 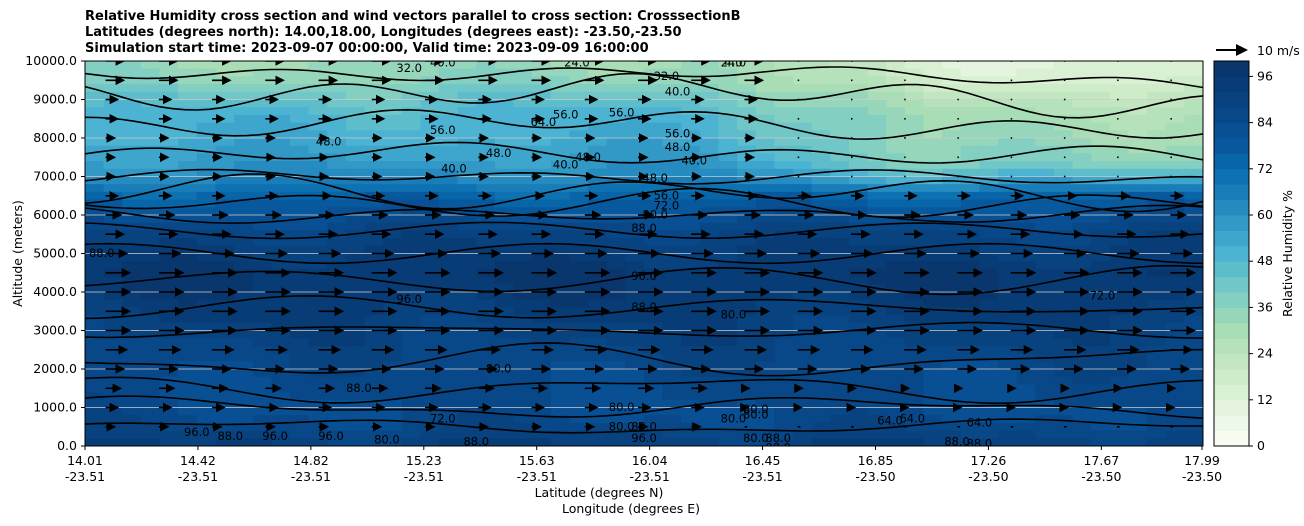 What do you see at coordinates (424, 460) in the screenshot?
I see `x-tick-label-lat: 15.23` at bounding box center [424, 460].